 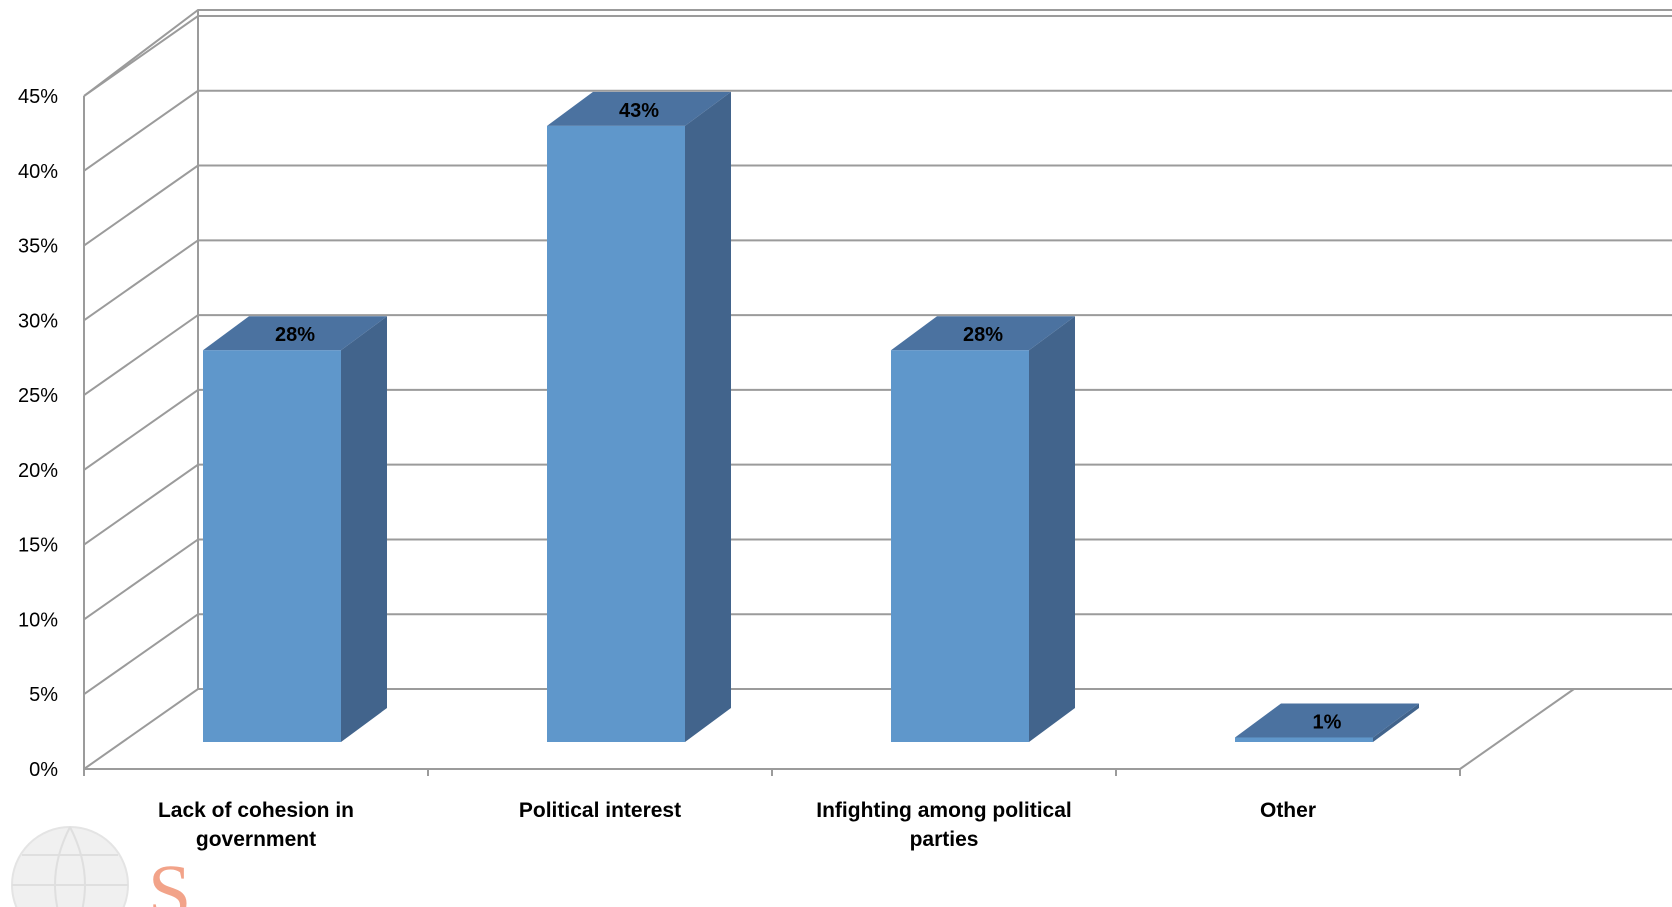 I want to click on bar: 1%, so click(x=1327, y=722).